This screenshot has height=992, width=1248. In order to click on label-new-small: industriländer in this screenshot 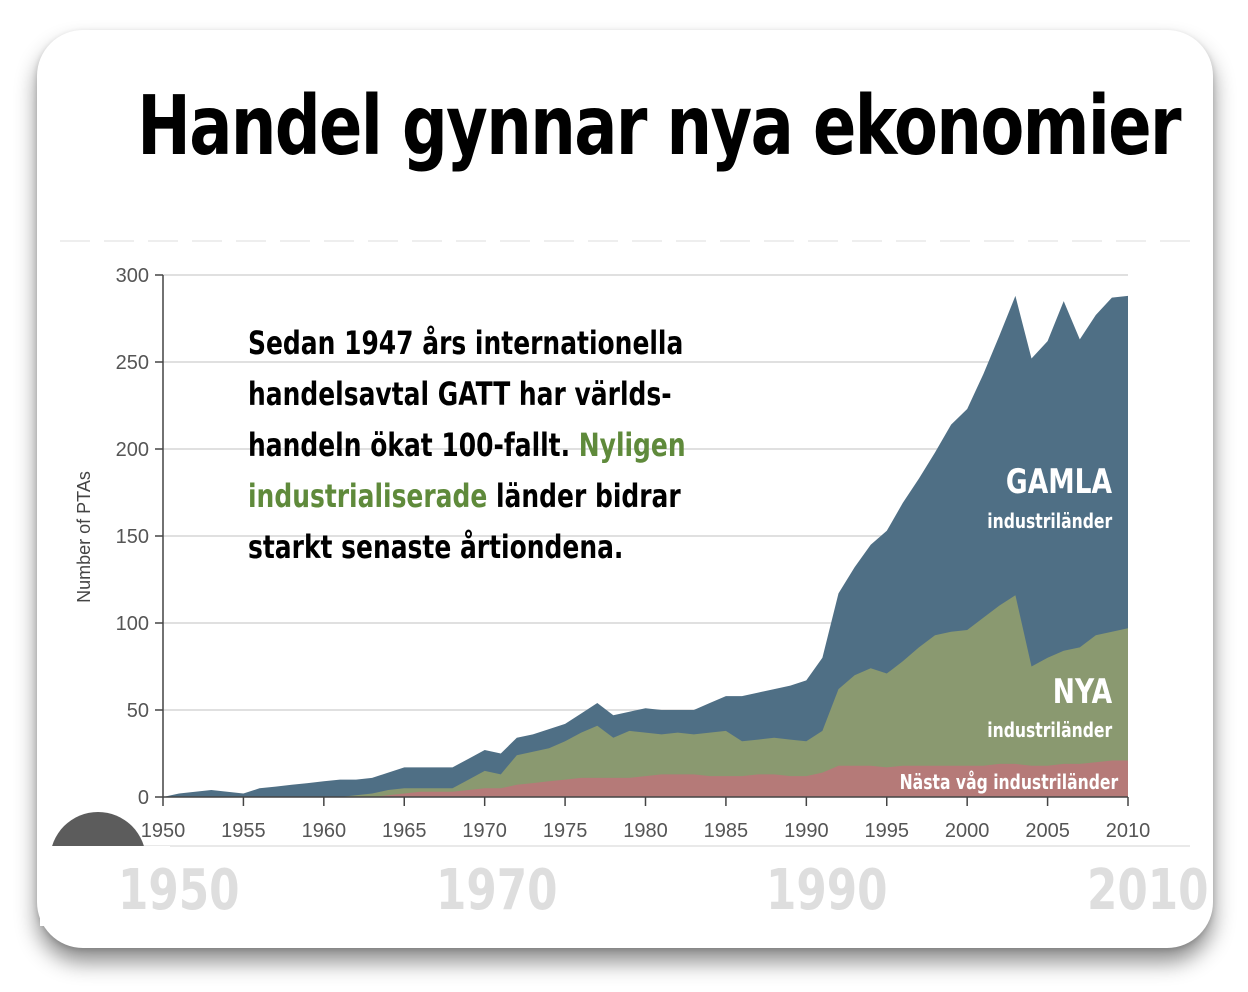, I will do `click(1049, 730)`.